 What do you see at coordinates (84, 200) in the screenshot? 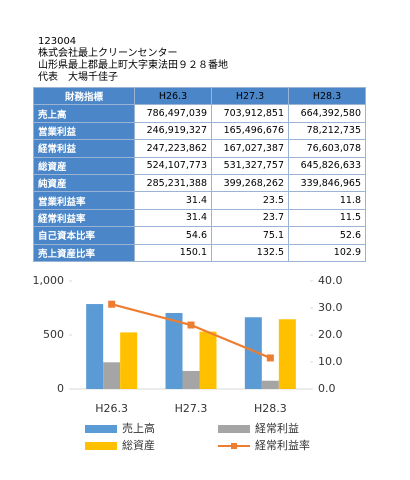
I see `table-cell: 営業利益率` at bounding box center [84, 200].